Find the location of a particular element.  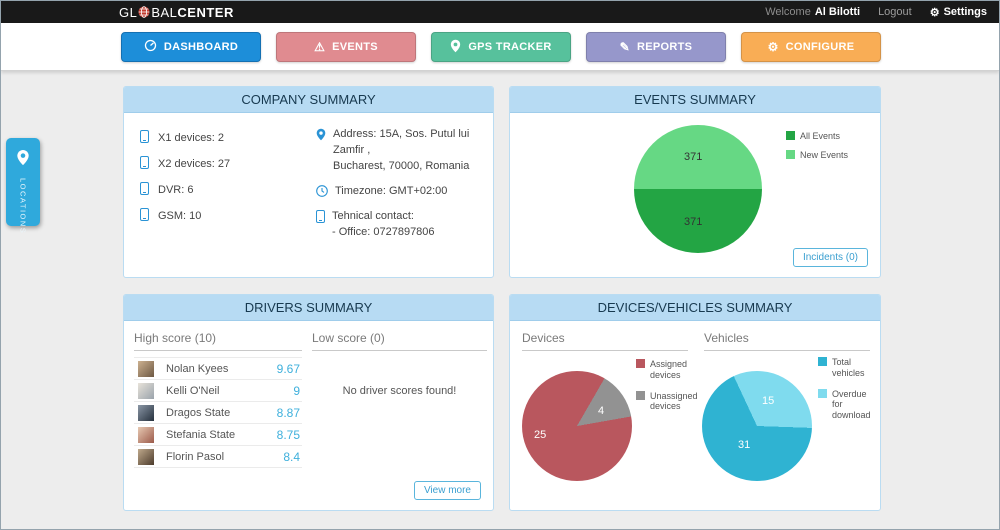

low-score-header: Low score (0) is located at coordinates (399, 341).